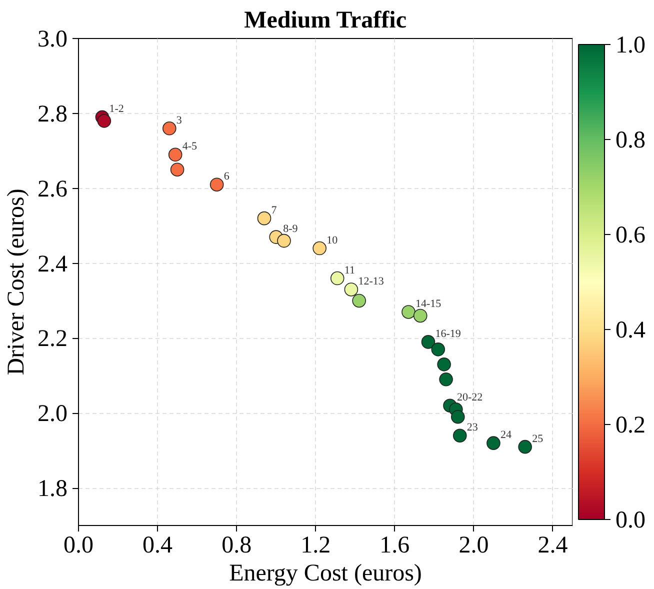  I want to click on chart-title: Medium Traffic, so click(325, 21).